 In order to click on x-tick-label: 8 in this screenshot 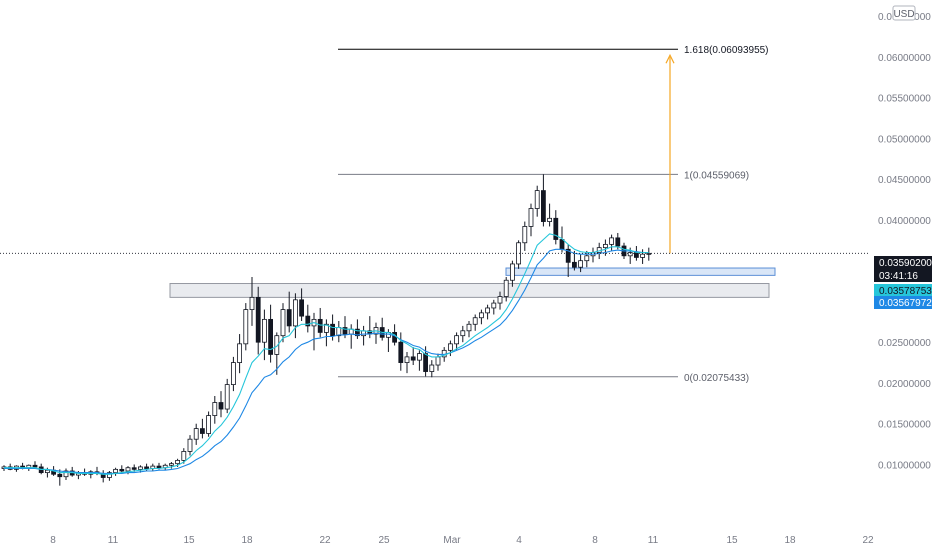, I will do `click(53, 540)`.